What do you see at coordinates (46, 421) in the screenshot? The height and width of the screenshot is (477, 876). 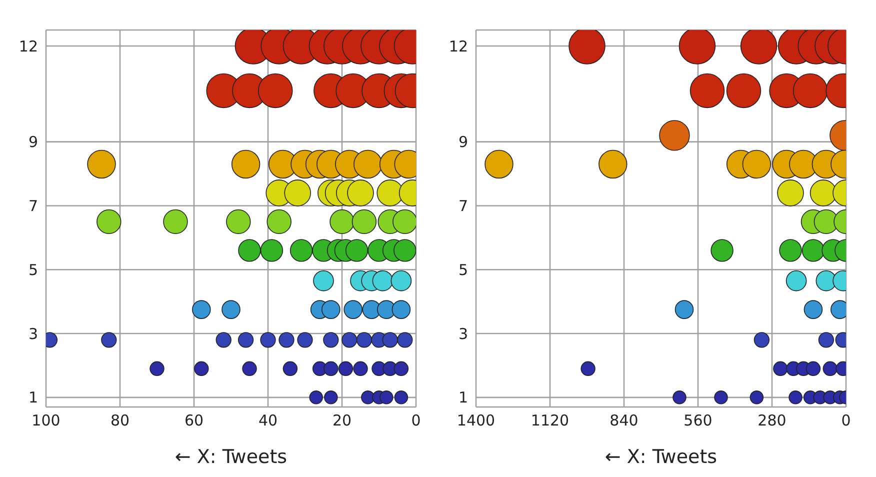 I see `x-tick-label: 100` at bounding box center [46, 421].